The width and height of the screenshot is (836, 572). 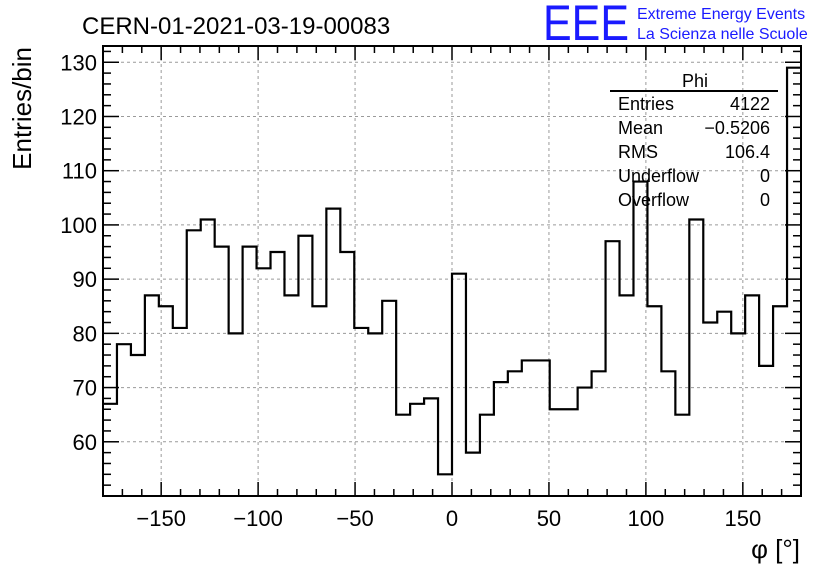 I want to click on chart-title: CERN-01-2021-03-19-00083, so click(x=236, y=26).